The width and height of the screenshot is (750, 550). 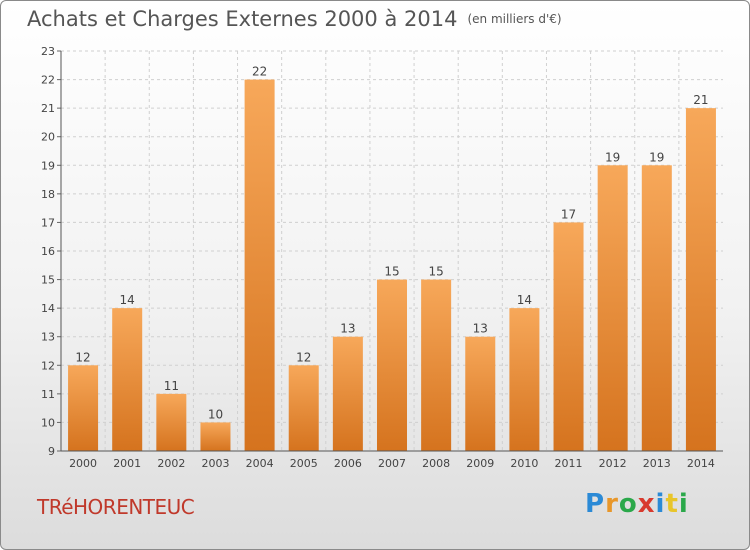 I want to click on x-tick-label: 2011, so click(x=569, y=463).